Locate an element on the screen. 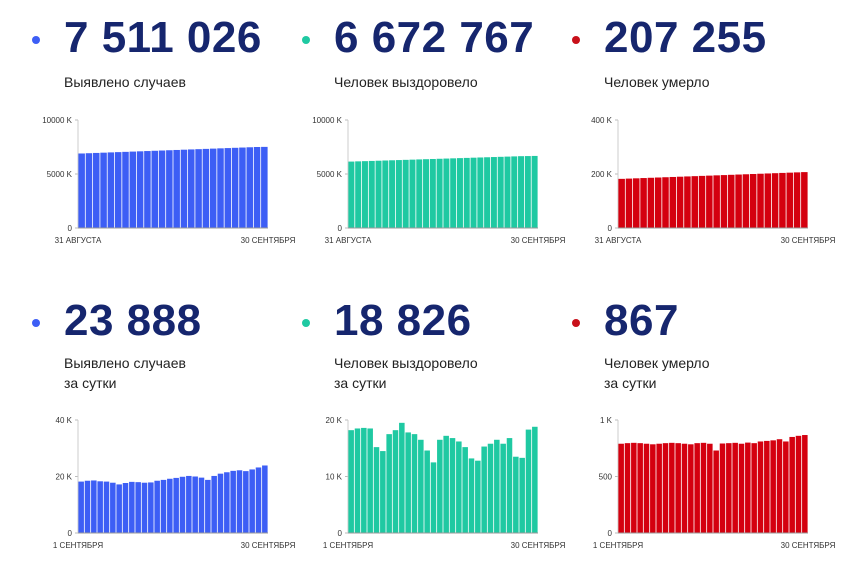  cases-total-chart: 0 5000 K 10000 K 31 АВГУСТА 30 СЕНТЯБРЯ is located at coordinates (168, 180).